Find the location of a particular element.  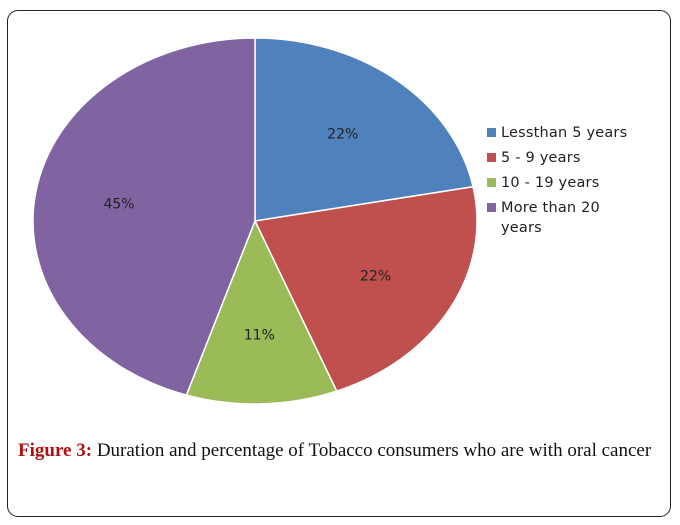

legend-item-less-than-5-years: Lessthan 5 years is located at coordinates (561, 133).